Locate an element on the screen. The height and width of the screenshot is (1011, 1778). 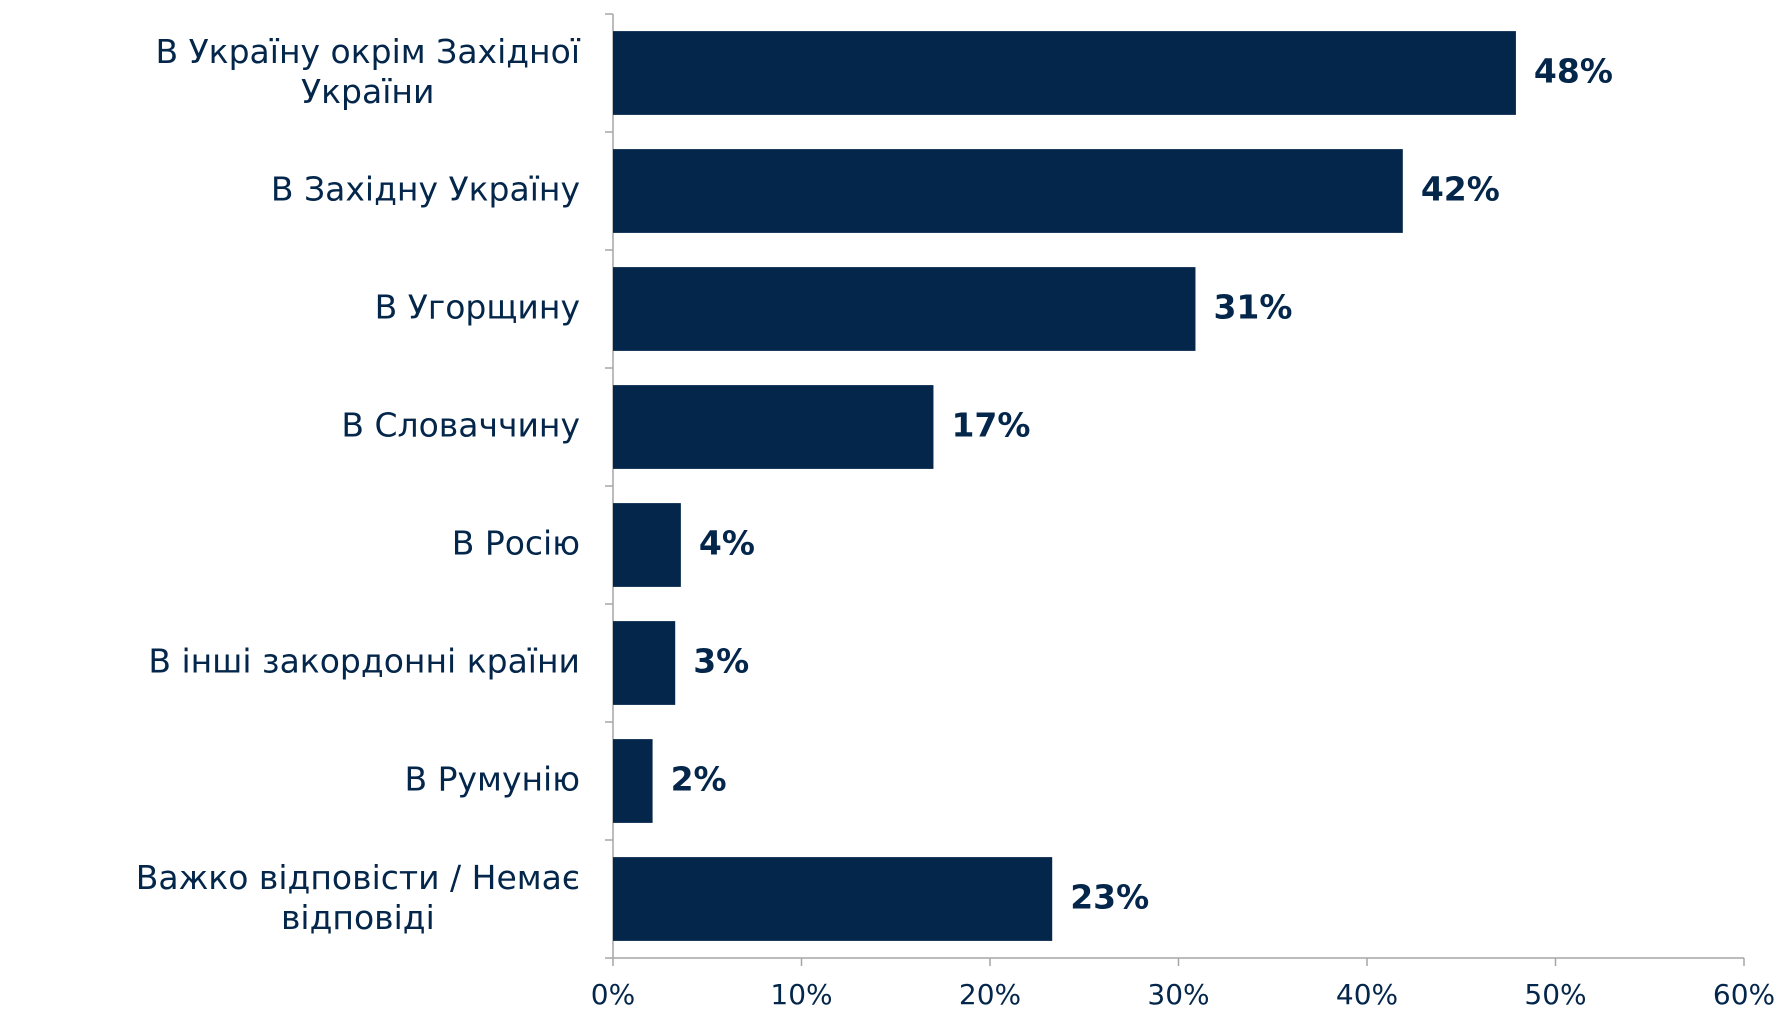
x-tick-label: 30% is located at coordinates (1178, 994).